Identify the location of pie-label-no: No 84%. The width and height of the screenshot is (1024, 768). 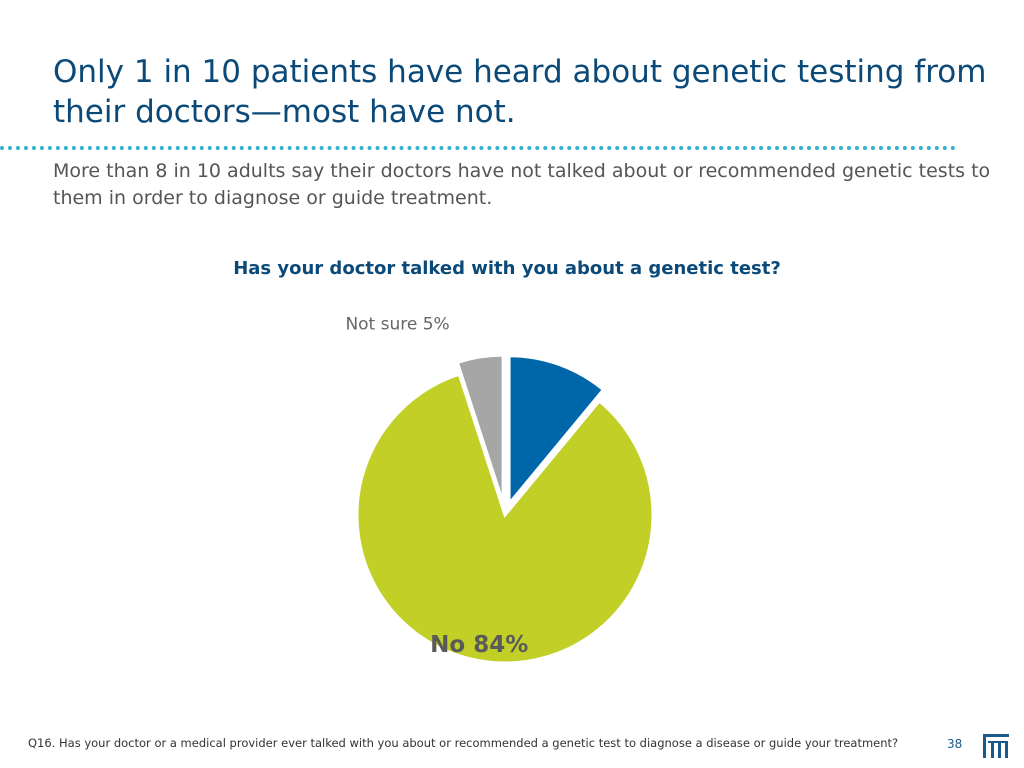
(479, 645).